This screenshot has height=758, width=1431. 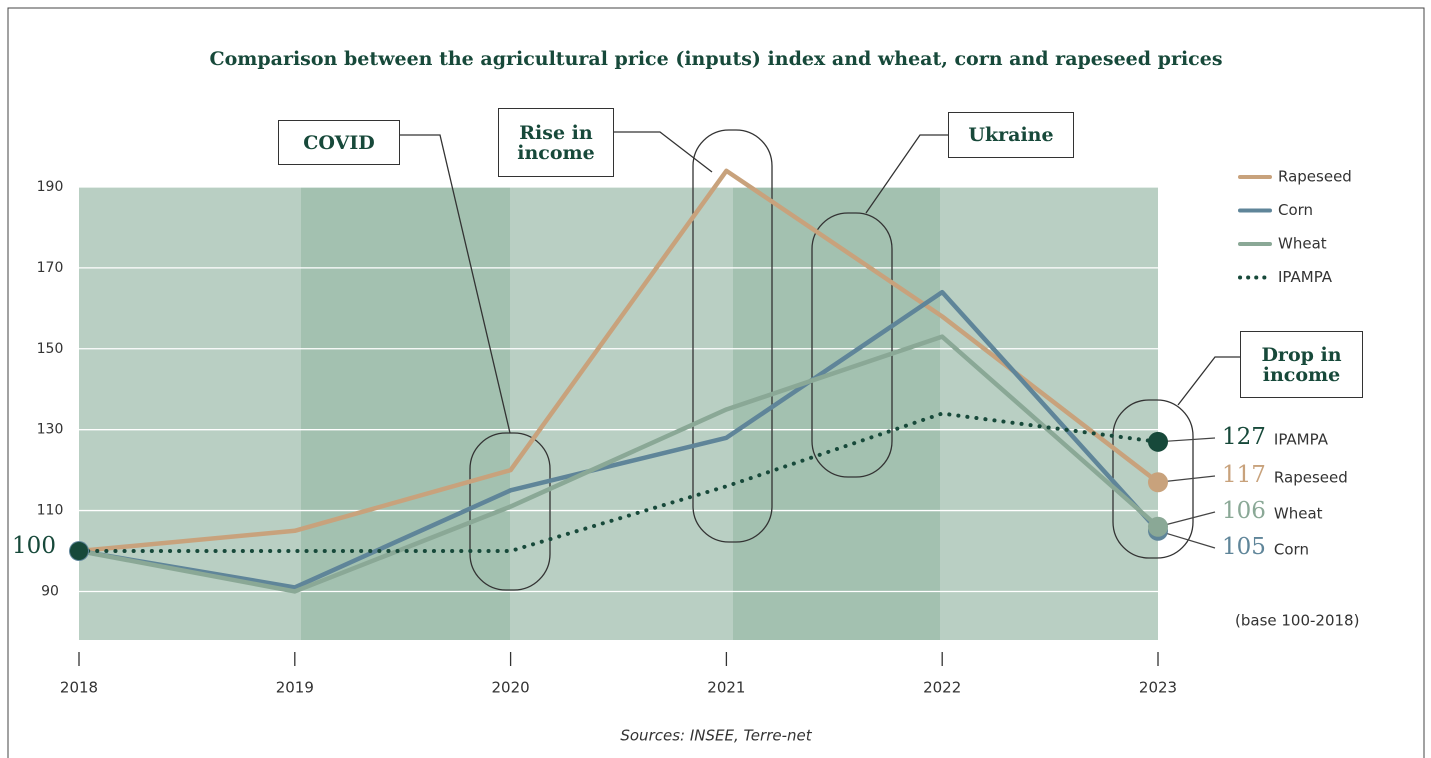 What do you see at coordinates (942, 688) in the screenshot?
I see `x-tick-label: 2022` at bounding box center [942, 688].